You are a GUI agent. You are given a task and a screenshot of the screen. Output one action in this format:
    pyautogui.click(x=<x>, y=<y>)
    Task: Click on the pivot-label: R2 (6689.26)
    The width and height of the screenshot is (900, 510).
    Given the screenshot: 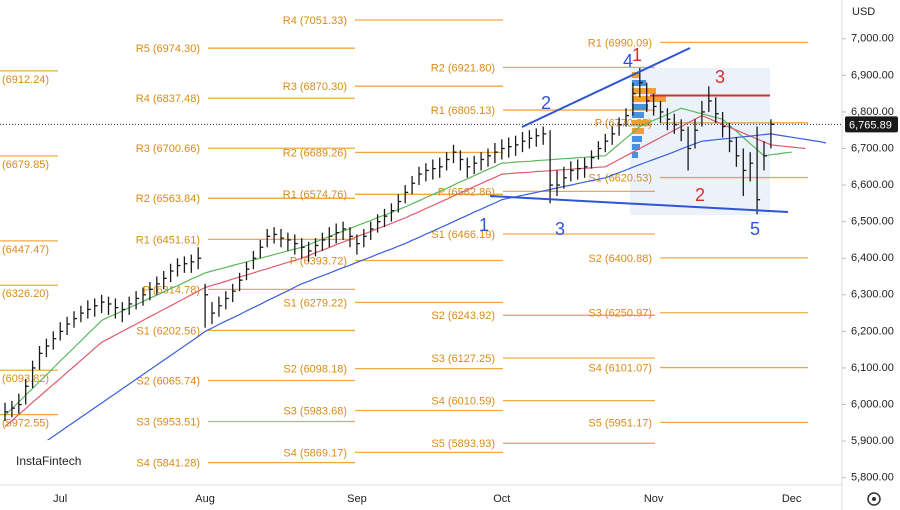 What is the action you would take?
    pyautogui.click(x=315, y=153)
    